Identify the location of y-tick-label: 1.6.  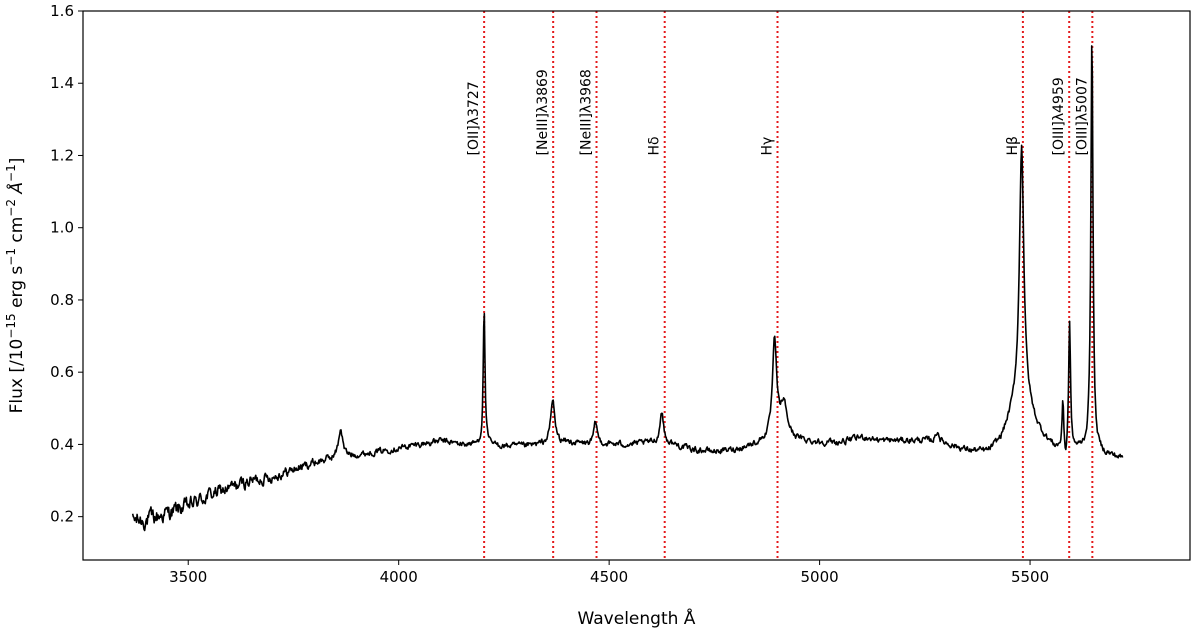
(62, 11).